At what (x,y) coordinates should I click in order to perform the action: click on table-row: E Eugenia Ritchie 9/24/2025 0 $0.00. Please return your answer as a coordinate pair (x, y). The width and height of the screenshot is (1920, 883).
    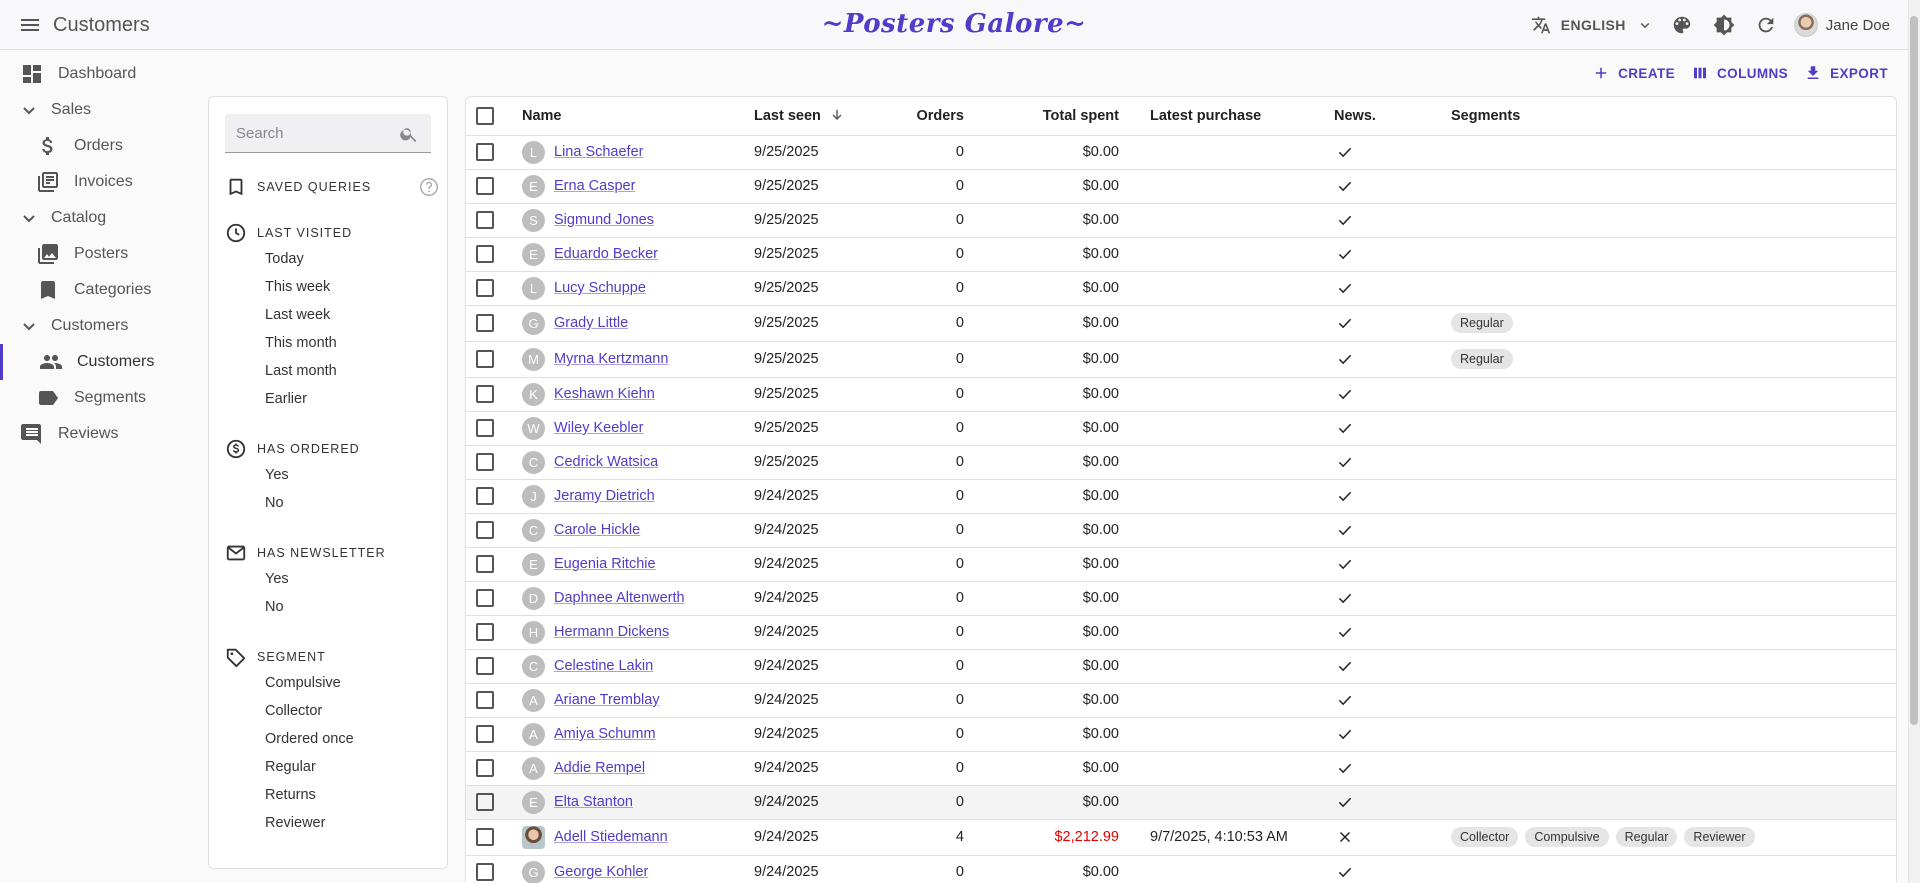
    Looking at the image, I should click on (1181, 564).